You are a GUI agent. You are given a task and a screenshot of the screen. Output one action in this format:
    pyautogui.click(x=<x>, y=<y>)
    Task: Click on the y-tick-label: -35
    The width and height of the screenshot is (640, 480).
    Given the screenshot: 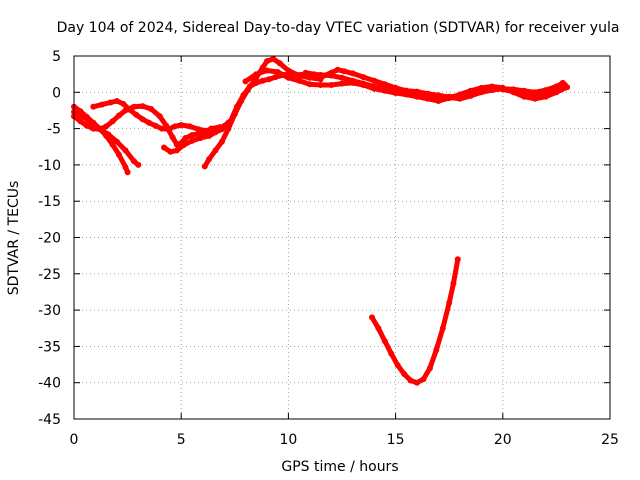 What is the action you would take?
    pyautogui.click(x=49, y=347)
    